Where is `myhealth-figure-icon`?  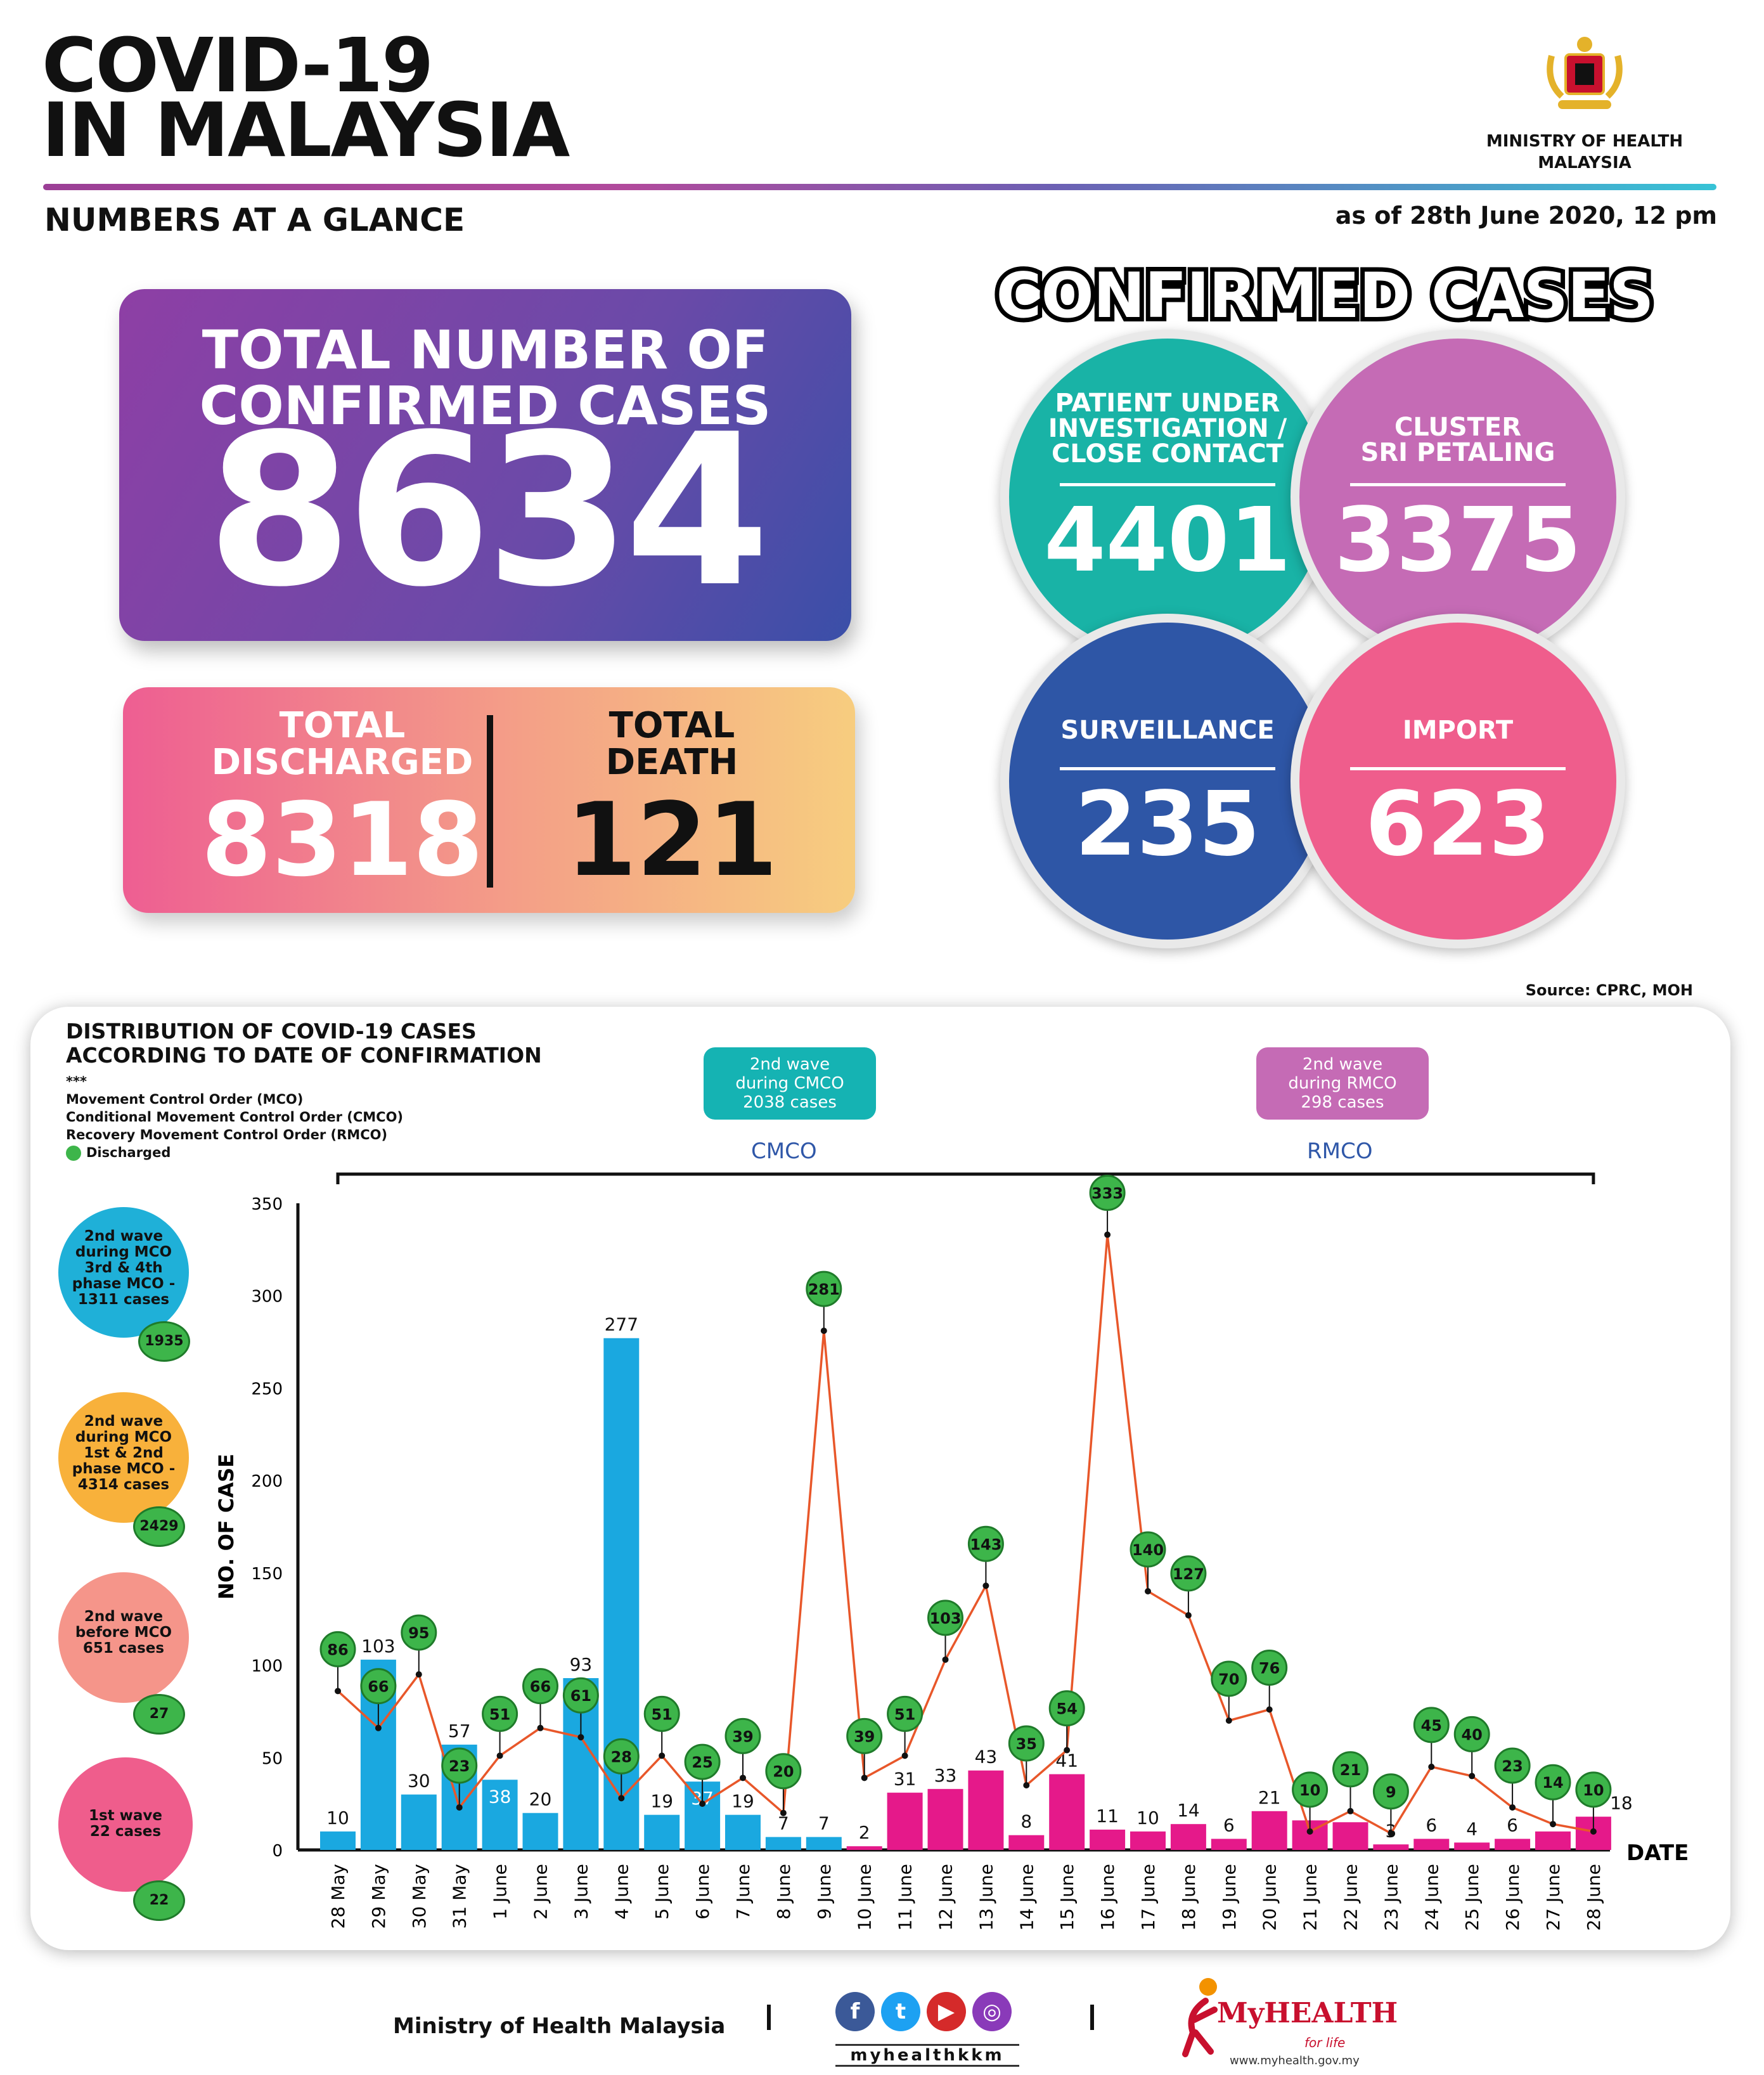 myhealth-figure-icon is located at coordinates (1200, 2017).